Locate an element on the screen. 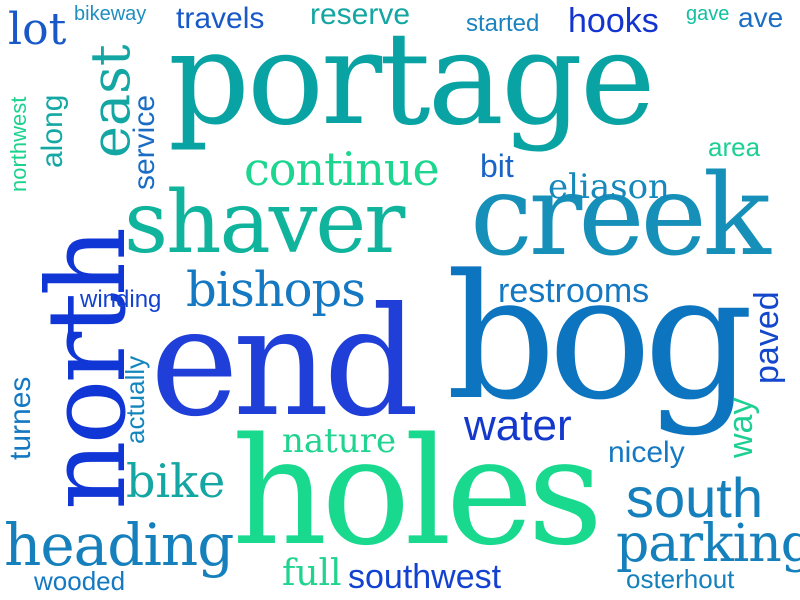  word-eliason: eliason is located at coordinates (609, 187).